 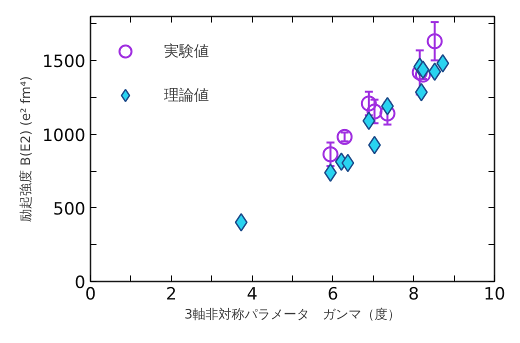 What do you see at coordinates (332, 294) in the screenshot?
I see `x-tick-label: 6` at bounding box center [332, 294].